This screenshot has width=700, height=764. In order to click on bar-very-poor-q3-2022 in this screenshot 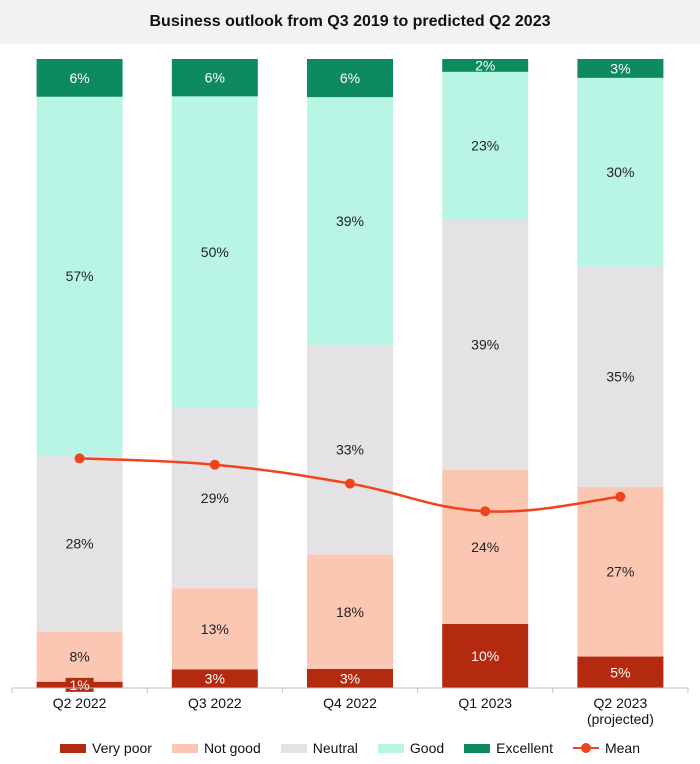, I will do `click(214, 678)`.